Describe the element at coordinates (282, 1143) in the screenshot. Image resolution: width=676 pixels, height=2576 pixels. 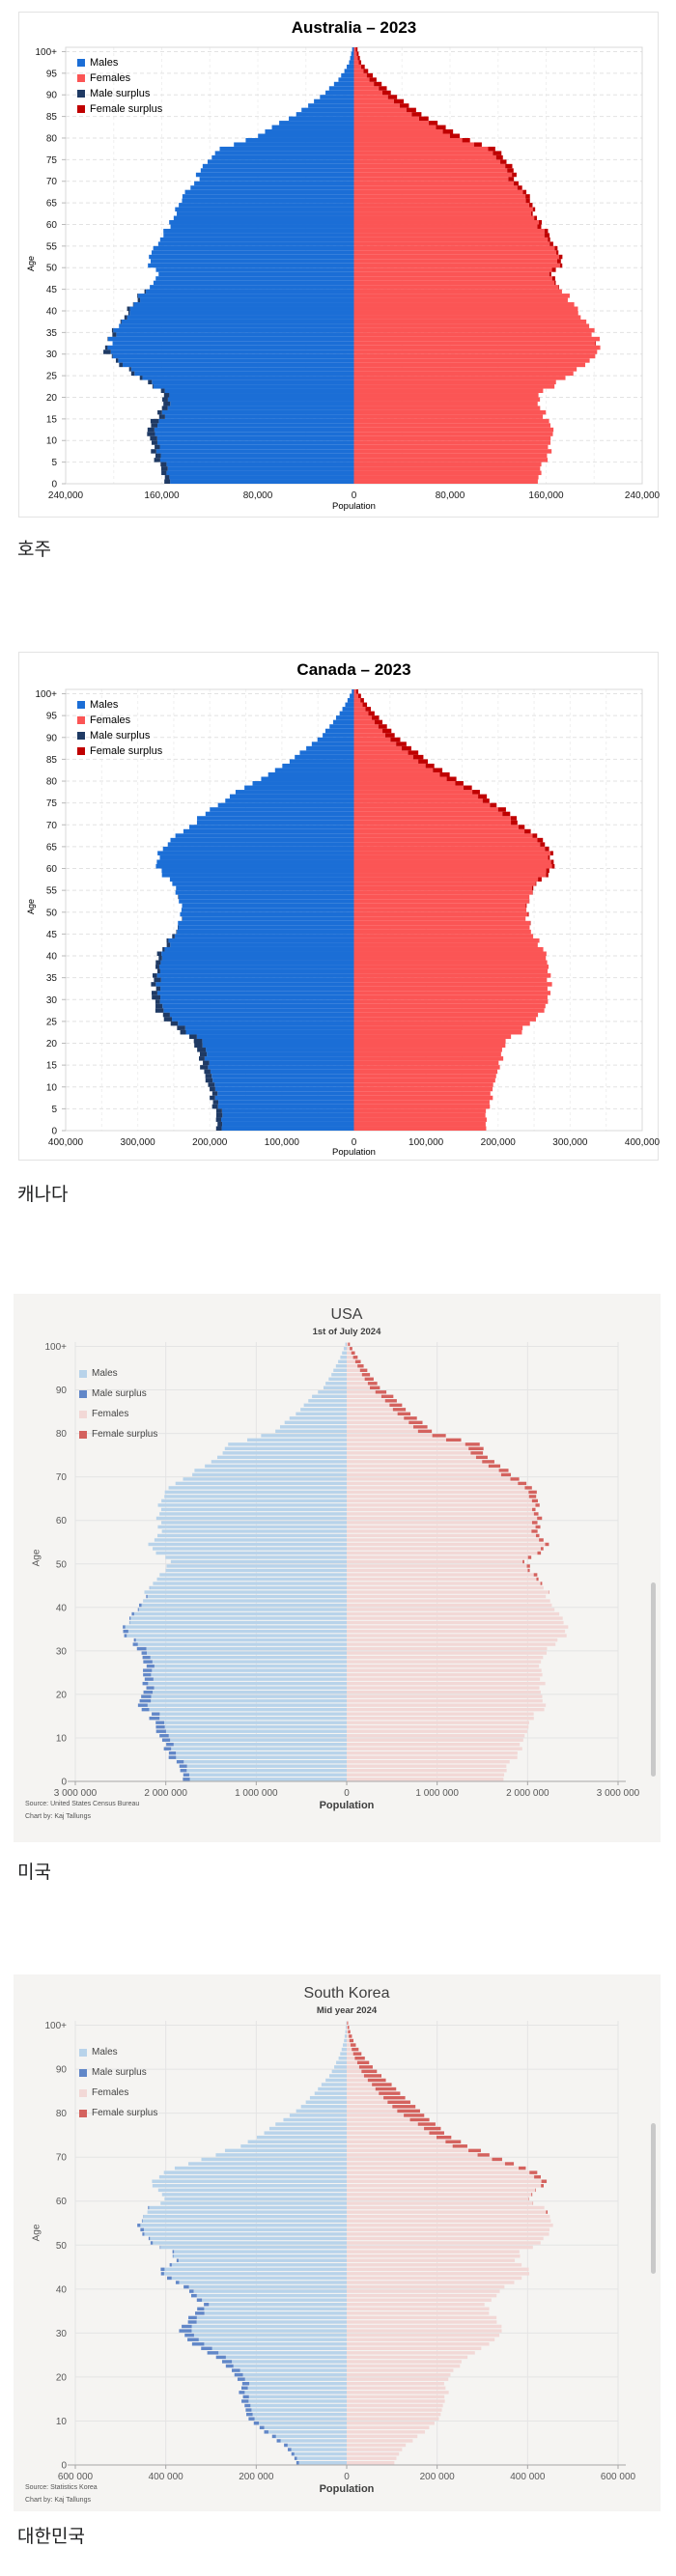
I see `svg-text: 100,000` at that location.